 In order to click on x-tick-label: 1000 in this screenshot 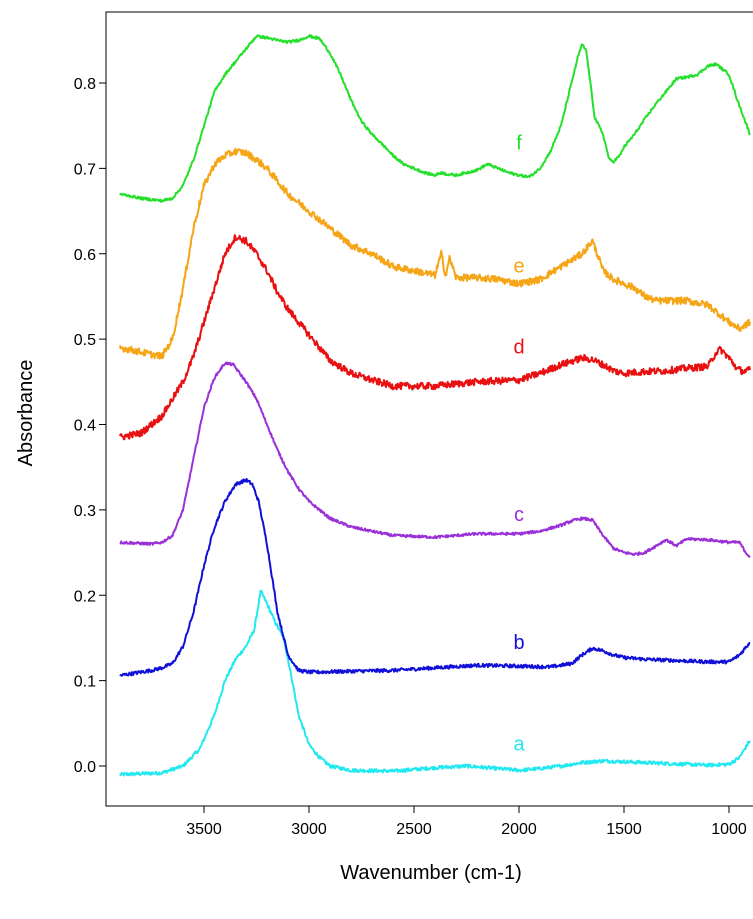, I will do `click(729, 829)`.